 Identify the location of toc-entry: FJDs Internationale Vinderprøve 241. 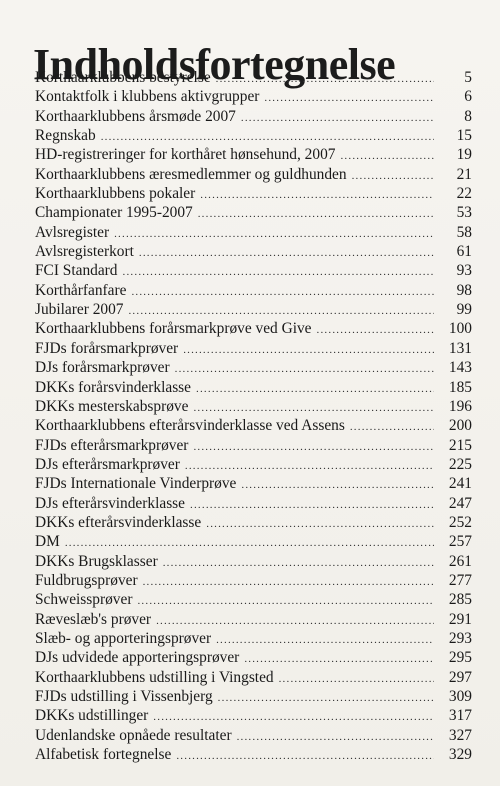
(253, 483).